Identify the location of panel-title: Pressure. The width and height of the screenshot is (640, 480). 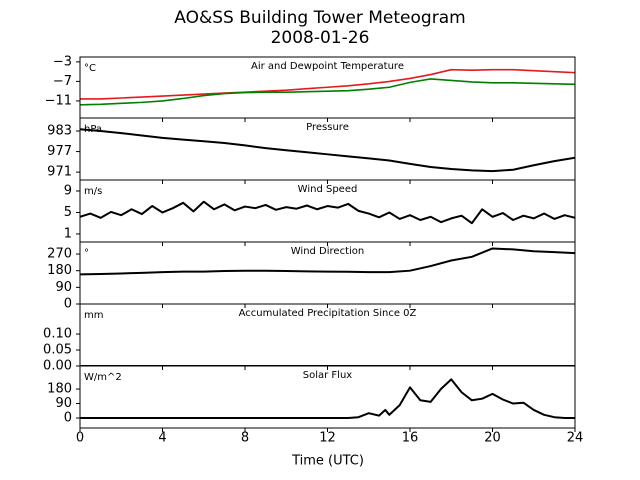
(327, 127).